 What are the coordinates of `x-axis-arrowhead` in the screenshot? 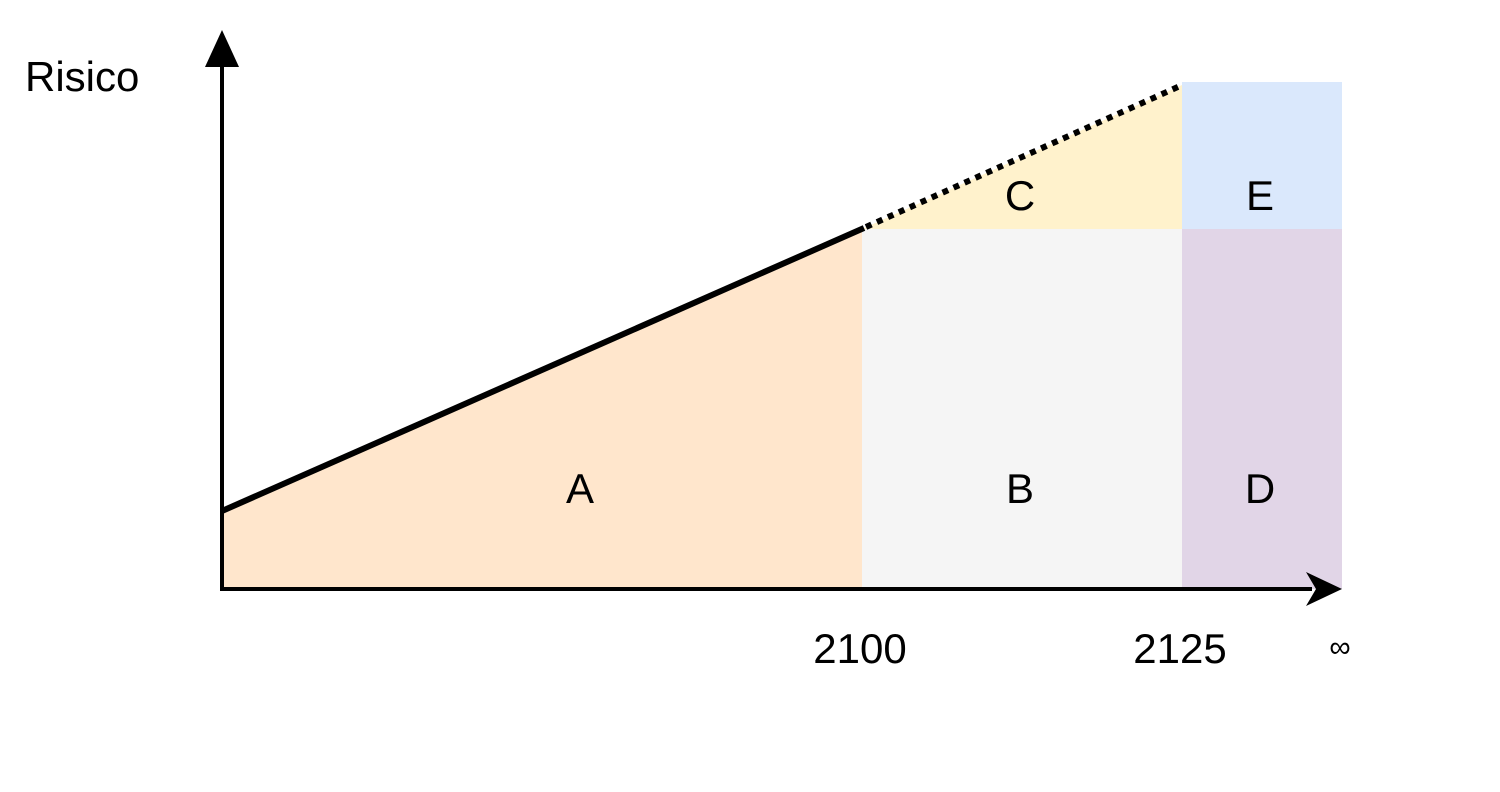 It's located at (1324, 589).